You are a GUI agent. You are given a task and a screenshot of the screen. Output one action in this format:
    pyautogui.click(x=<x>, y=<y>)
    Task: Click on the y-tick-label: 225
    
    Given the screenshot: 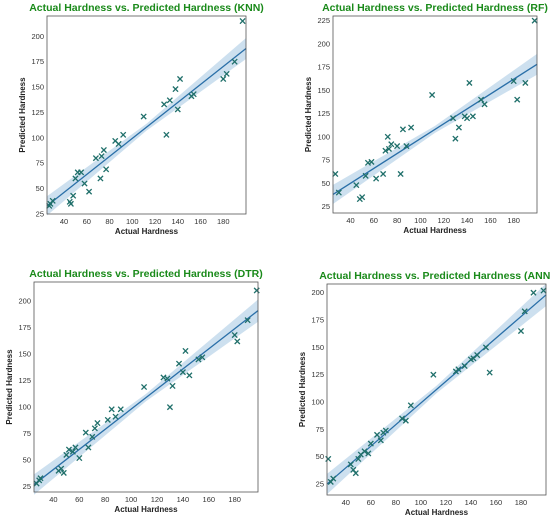 What is the action you would take?
    pyautogui.click(x=323, y=20)
    